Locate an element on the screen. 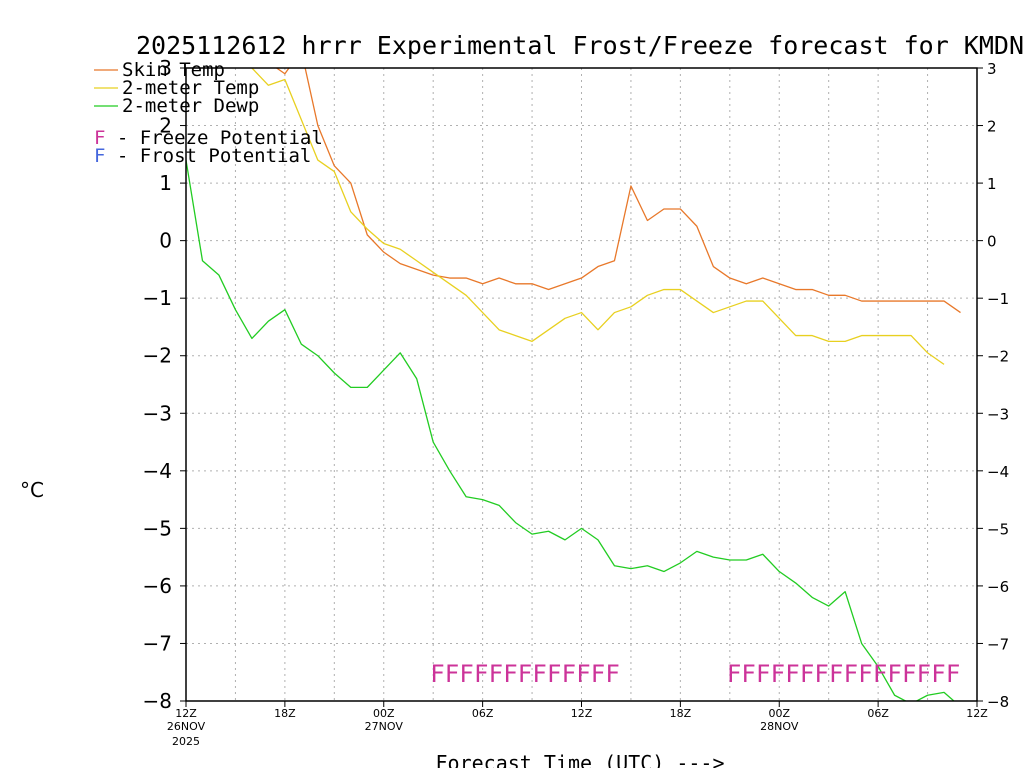 Image resolution: width=1024 pixels, height=768 pixels. y-tick-label-left: −1 is located at coordinates (157, 298).